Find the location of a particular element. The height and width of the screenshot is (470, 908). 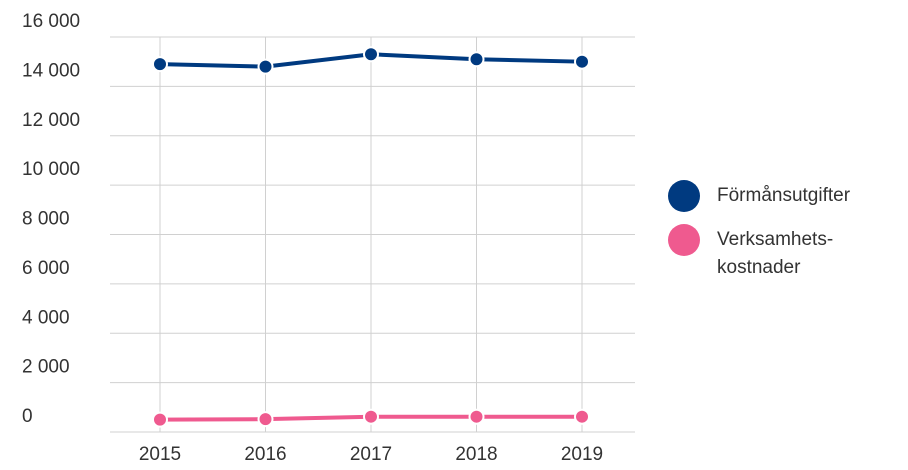

legend-item: Förmånsutgifter is located at coordinates (772, 196).